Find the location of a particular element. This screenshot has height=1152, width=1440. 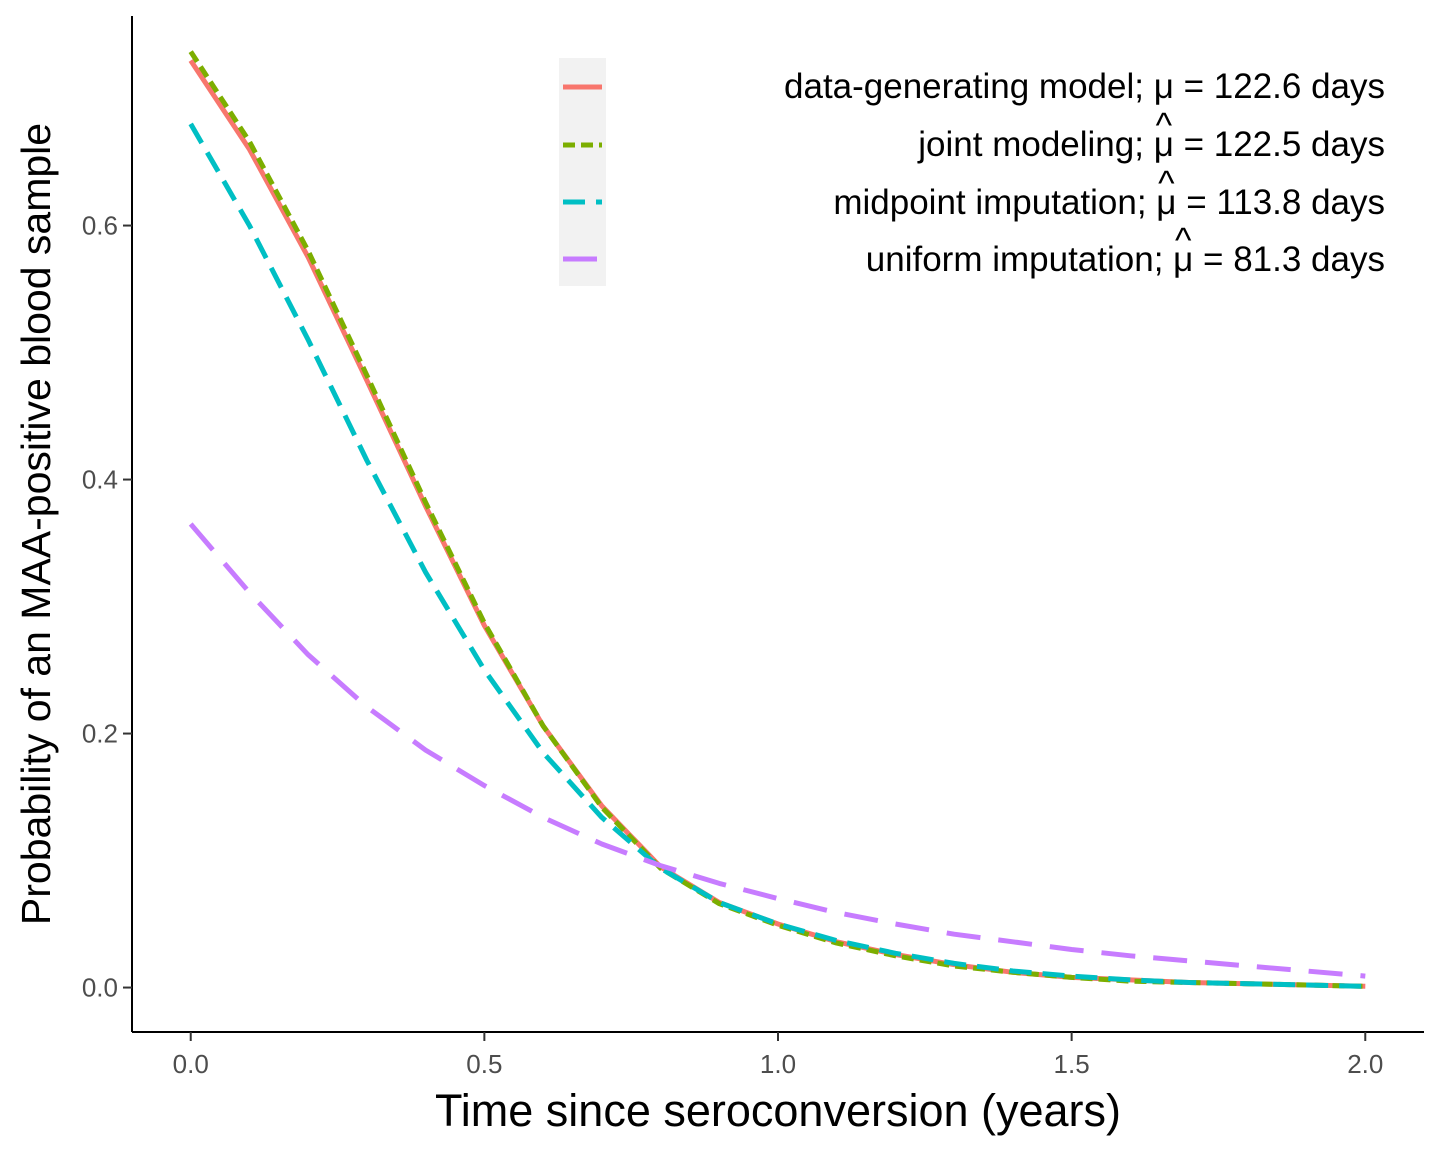

legend-label-midpoint-after: = 113.8 days is located at coordinates (1280, 202).